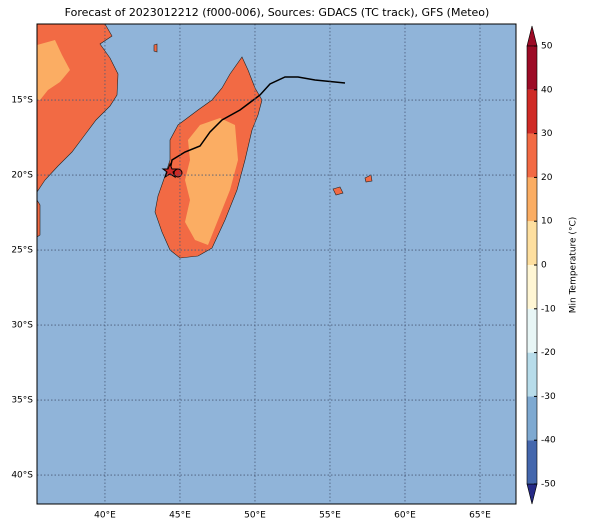 The width and height of the screenshot is (591, 532). What do you see at coordinates (22, 326) in the screenshot?
I see `y-tick-label: 30°S` at bounding box center [22, 326].